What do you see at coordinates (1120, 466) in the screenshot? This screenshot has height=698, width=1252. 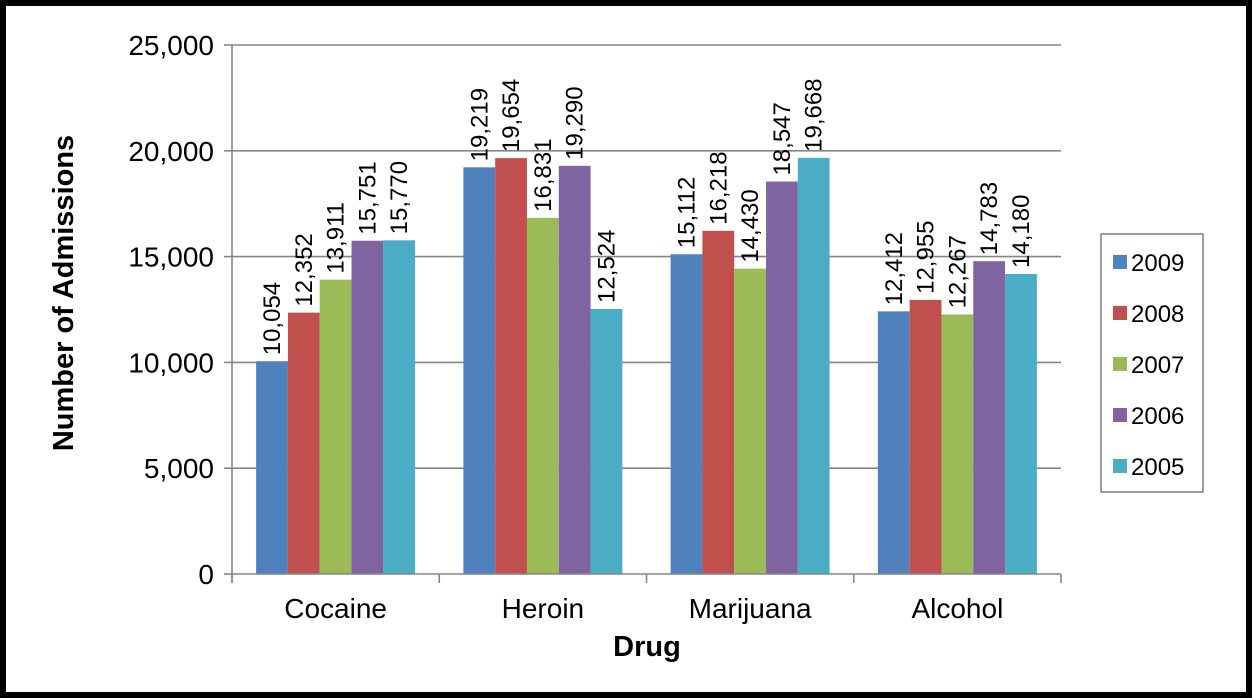 I see `legend-swatch-2005` at bounding box center [1120, 466].